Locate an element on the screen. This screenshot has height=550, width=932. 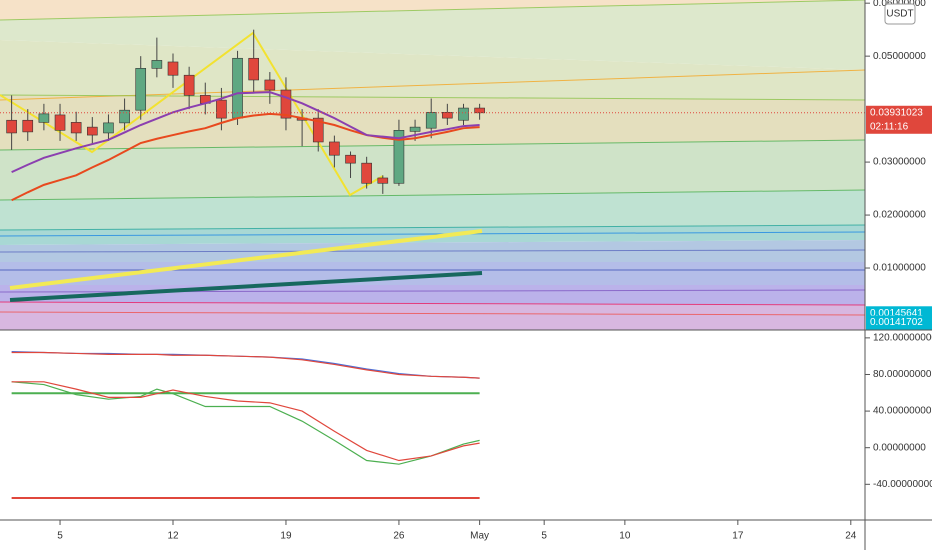
y-tick-label: 80.00000000 is located at coordinates (902, 374).